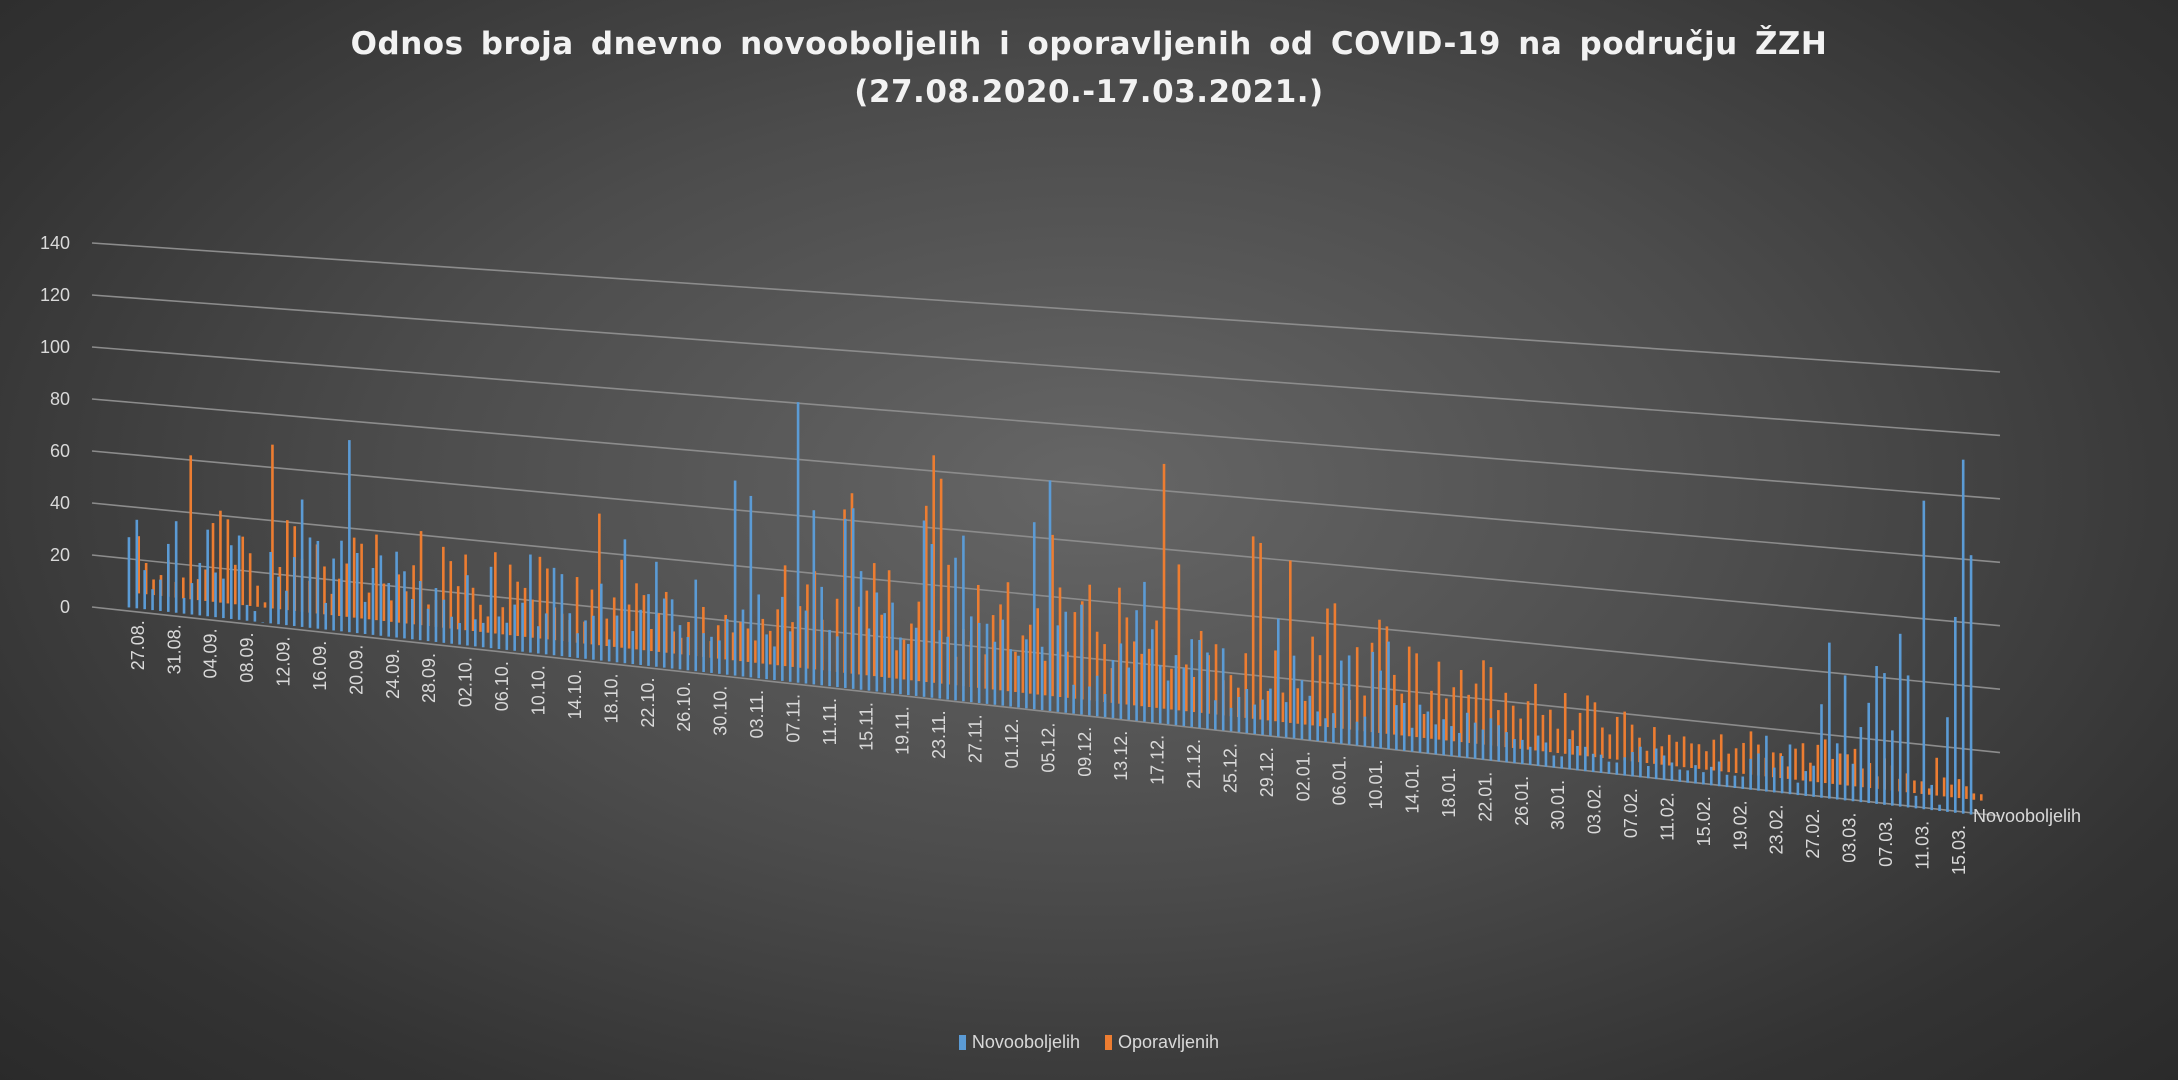 The height and width of the screenshot is (1080, 2178). I want to click on x-tick-label: 13.12., so click(1121, 756).